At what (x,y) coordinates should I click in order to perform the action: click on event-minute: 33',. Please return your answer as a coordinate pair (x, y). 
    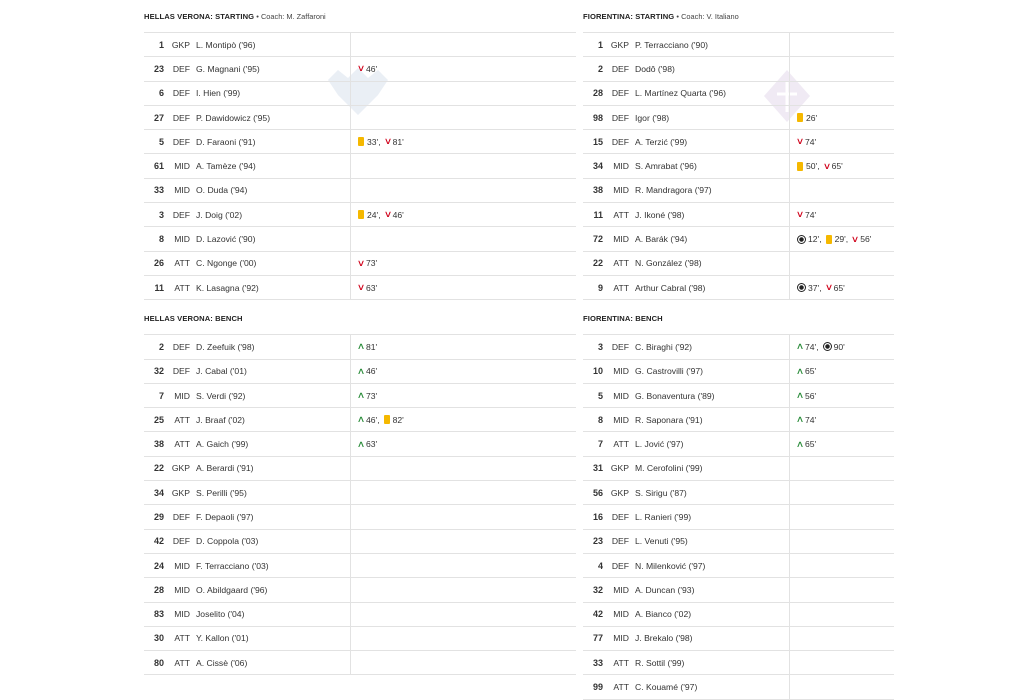
    Looking at the image, I should click on (374, 141).